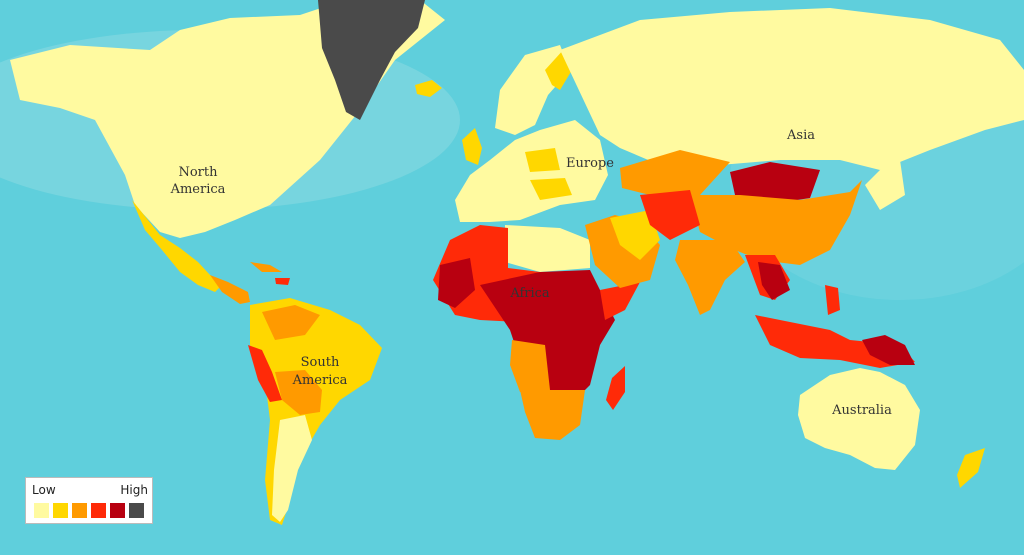  I want to click on north-africa, so click(547, 248).